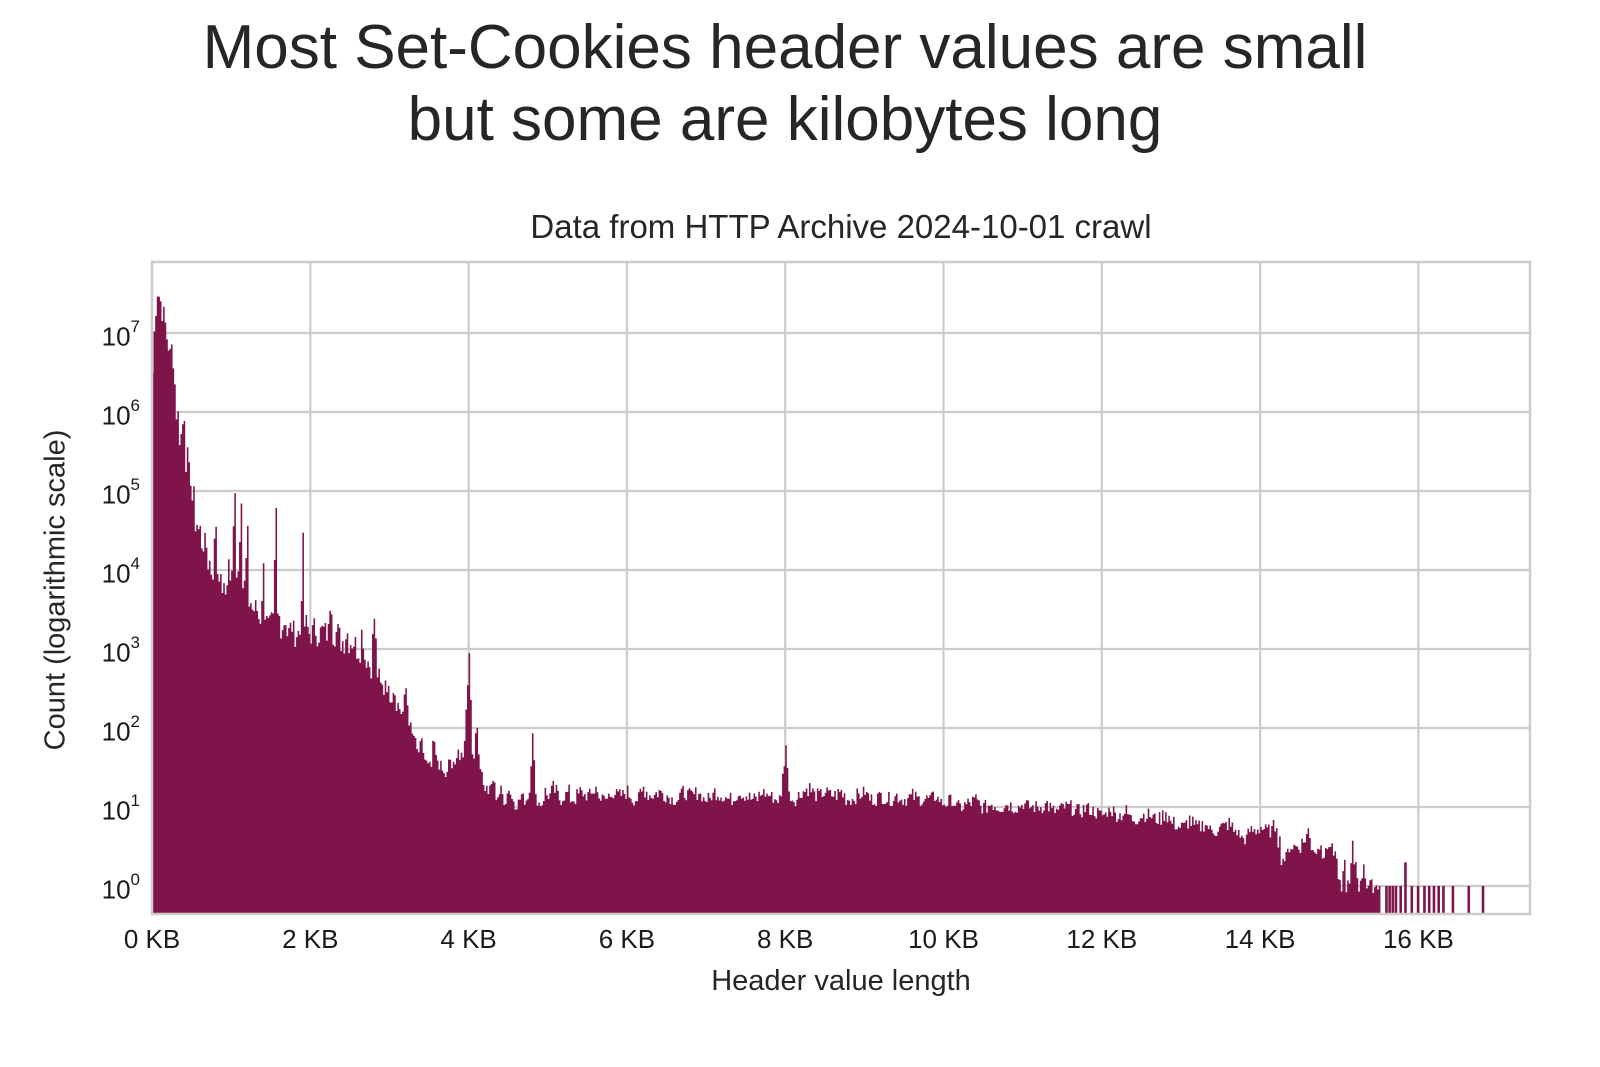 Image resolution: width=1600 pixels, height=1067 pixels. I want to click on x-tick-label: 16 KB, so click(1418, 939).